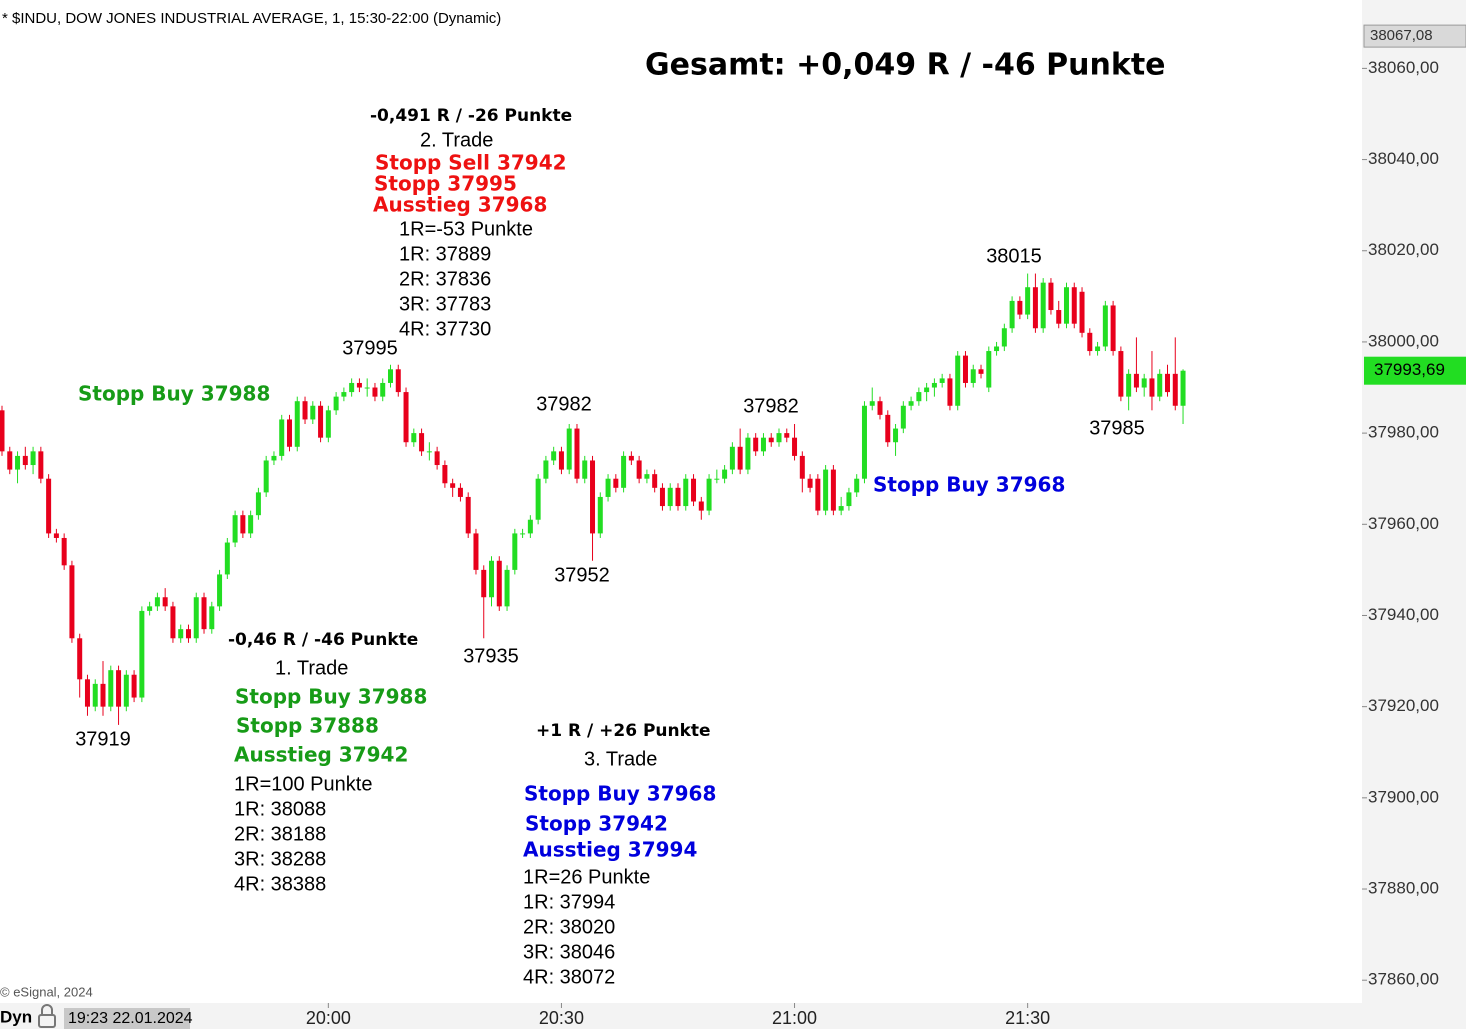 This screenshot has width=1466, height=1029. What do you see at coordinates (610, 850) in the screenshot?
I see `trade-order: Ausstieg 37994` at bounding box center [610, 850].